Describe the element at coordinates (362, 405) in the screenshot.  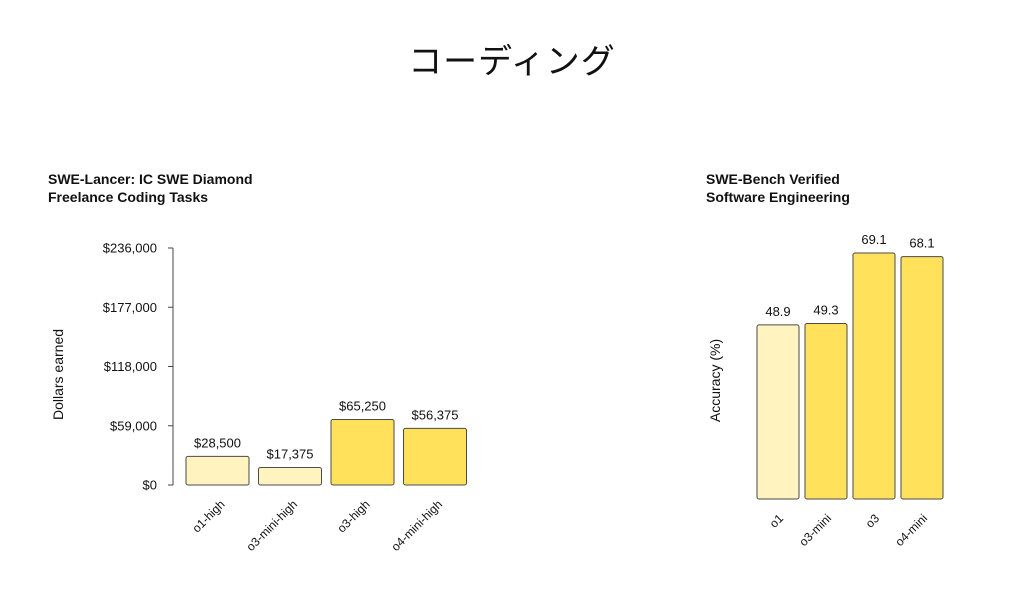
I see `data-label: $65,250` at that location.